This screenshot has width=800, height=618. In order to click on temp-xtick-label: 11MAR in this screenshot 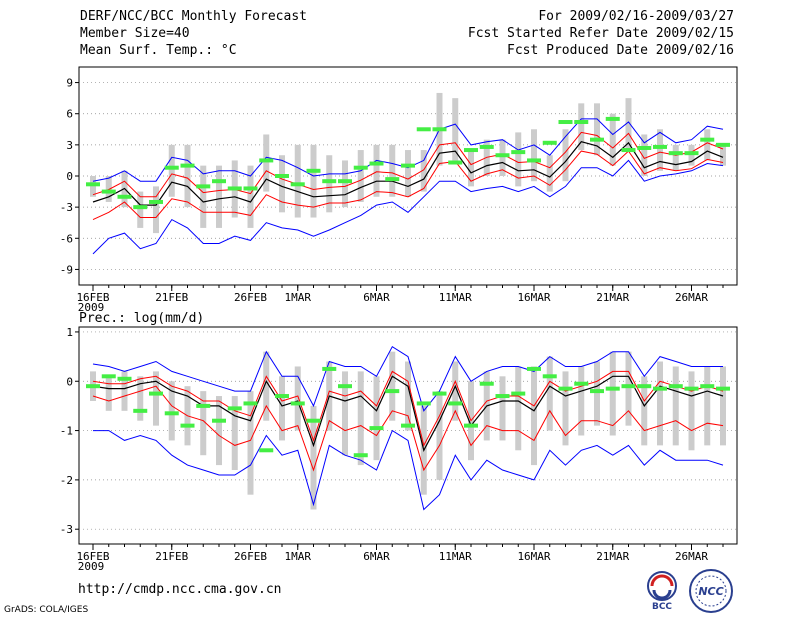, I will do `click(455, 297)`.